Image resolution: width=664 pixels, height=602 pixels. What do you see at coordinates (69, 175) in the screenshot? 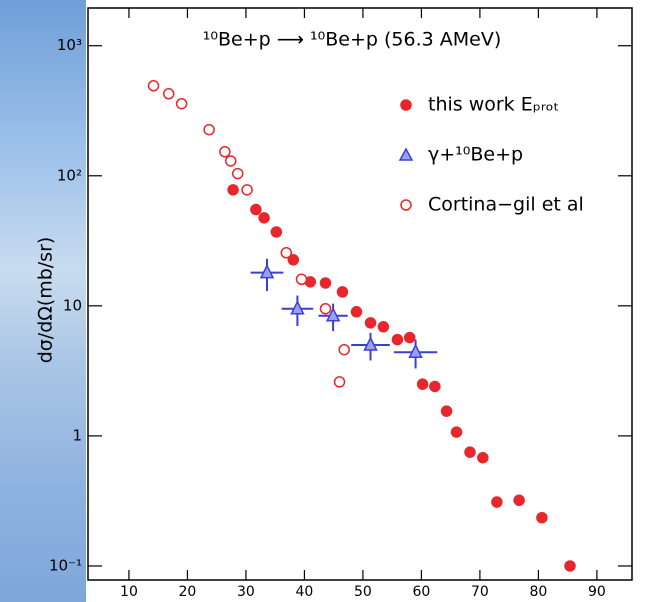
I see `y-tick-label: 10²` at bounding box center [69, 175].